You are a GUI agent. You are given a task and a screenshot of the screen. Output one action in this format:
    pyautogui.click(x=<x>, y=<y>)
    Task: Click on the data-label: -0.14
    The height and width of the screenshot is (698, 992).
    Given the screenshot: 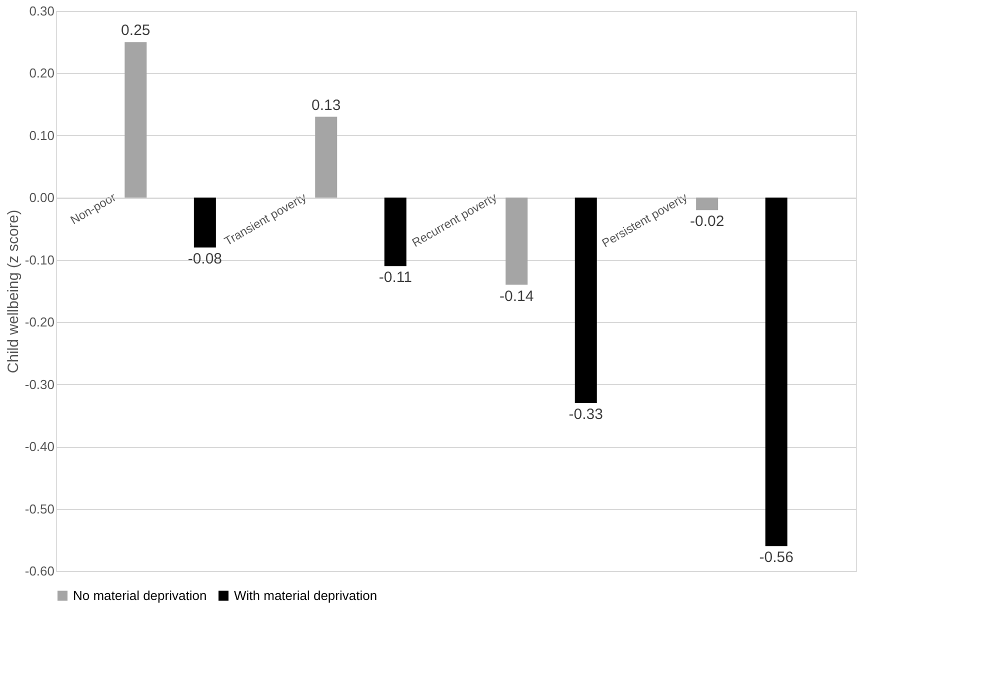 What is the action you would take?
    pyautogui.click(x=517, y=296)
    